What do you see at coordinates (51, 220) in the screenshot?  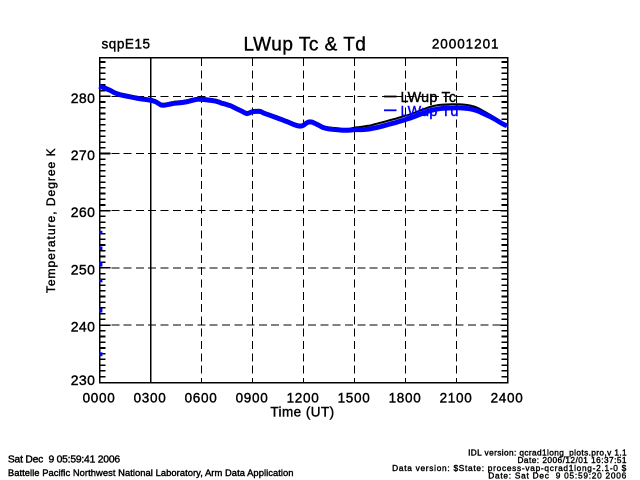 I see `svg-text: Temperature, Degree K` at bounding box center [51, 220].